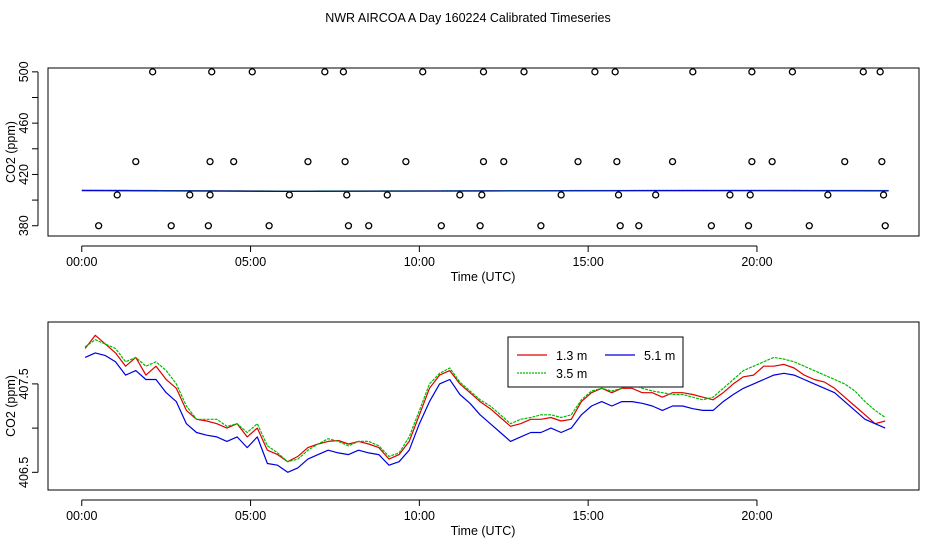  What do you see at coordinates (11, 152) in the screenshot?
I see `top-y-axis-label: CO2 (ppm)` at bounding box center [11, 152].